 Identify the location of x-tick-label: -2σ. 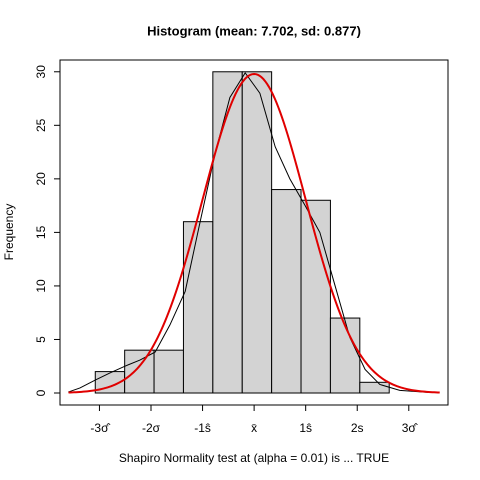
(151, 428).